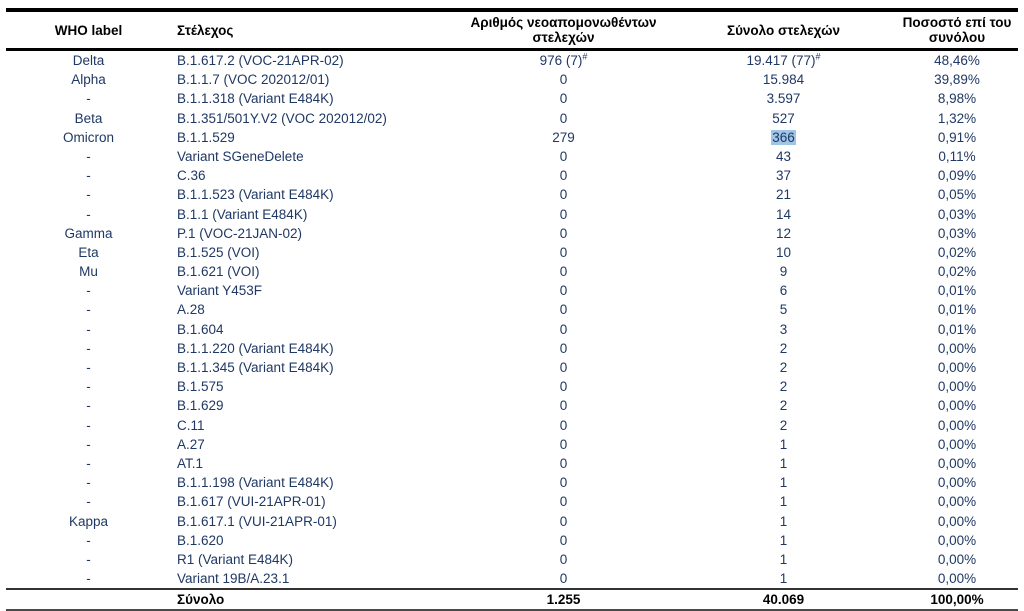 The width and height of the screenshot is (1024, 611). I want to click on table-row: Kappa B.1.617.1 (VUI-21APR-01) 0 1 0,00%, so click(512, 521).